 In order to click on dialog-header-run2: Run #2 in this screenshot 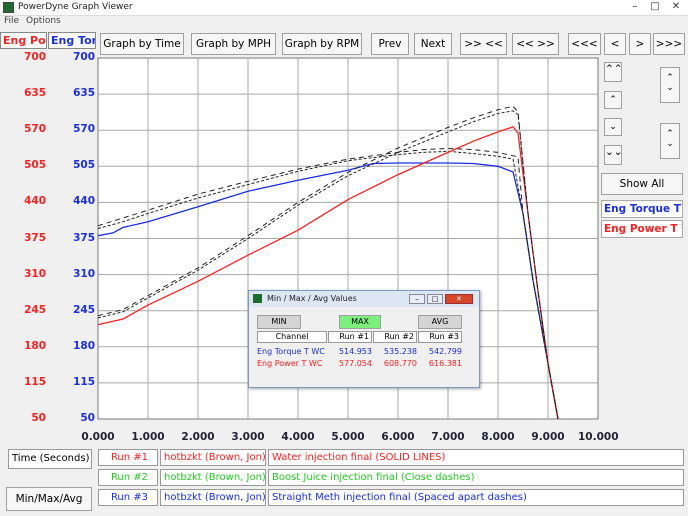, I will do `click(395, 337)`.